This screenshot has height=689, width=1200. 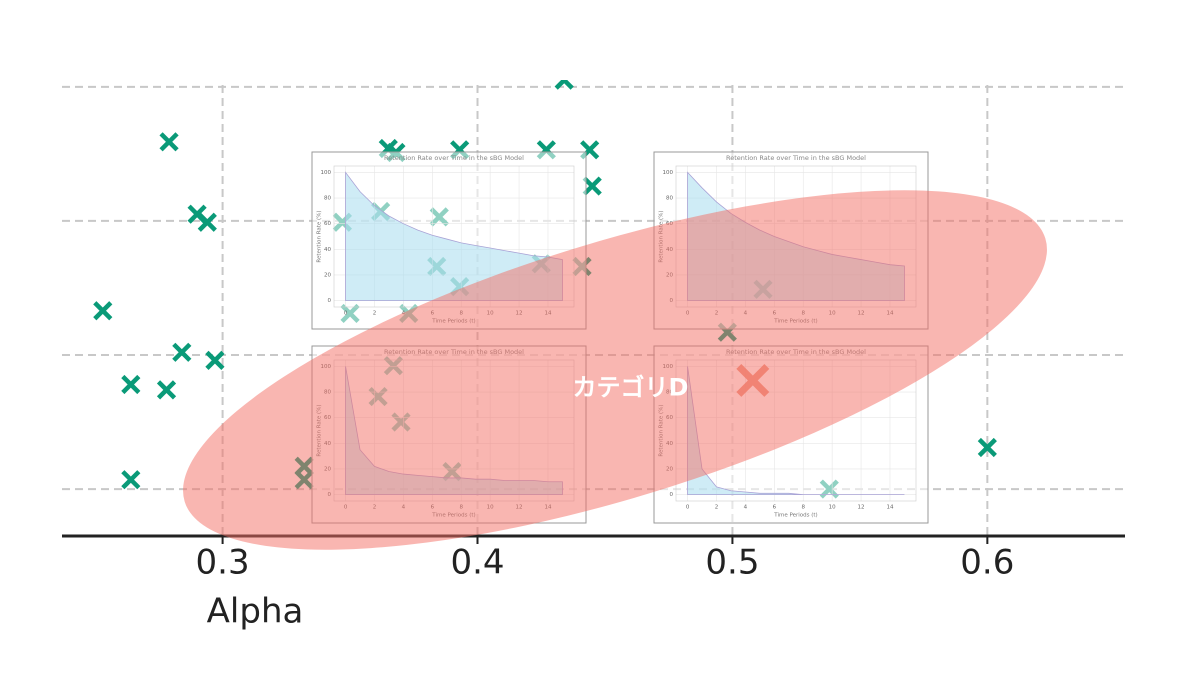 I want to click on inset-y-label: Retention Rate (%), so click(x=320, y=236).